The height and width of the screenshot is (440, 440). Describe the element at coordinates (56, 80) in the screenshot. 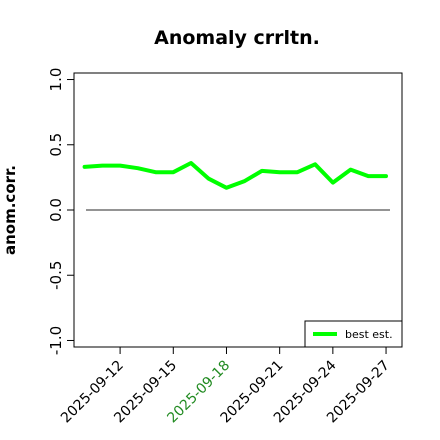

I see `y-tick-label: 1.0` at that location.